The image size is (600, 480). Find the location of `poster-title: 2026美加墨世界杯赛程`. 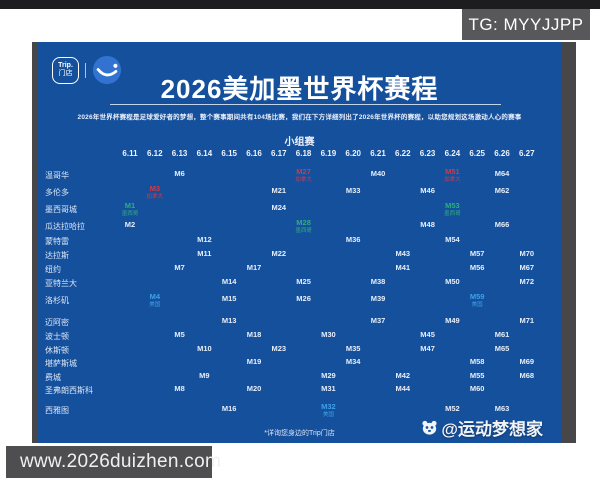

poster-title: 2026美加墨世界杯赛程 is located at coordinates (299, 89).